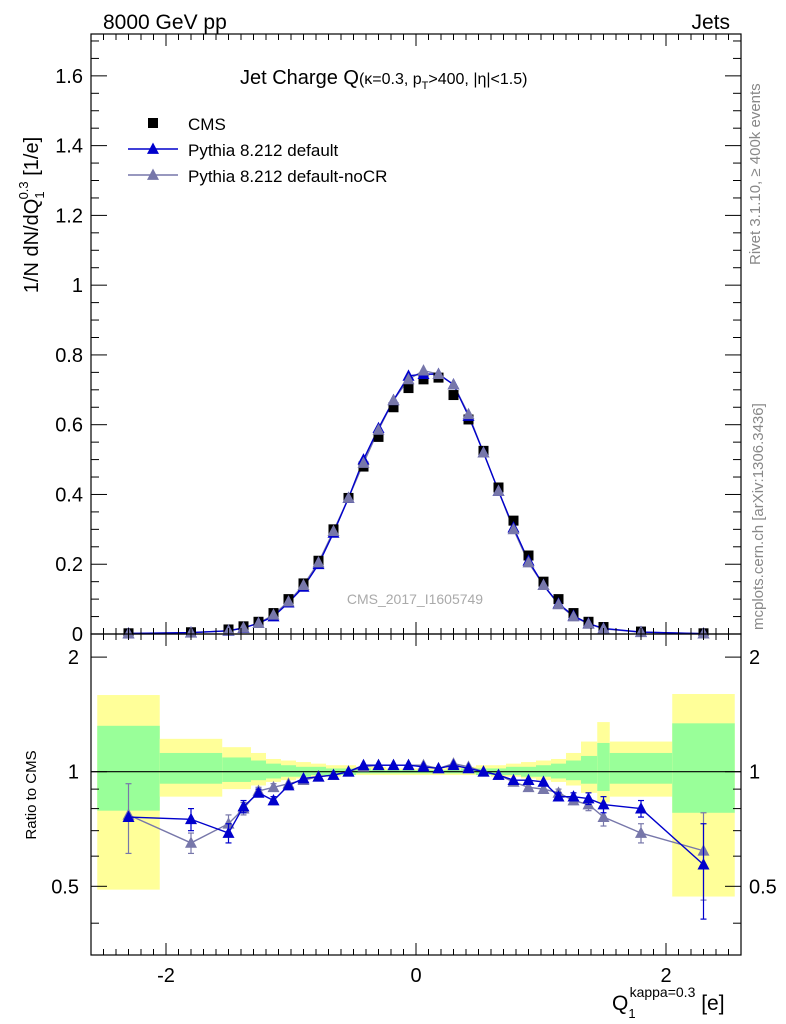 This screenshot has width=786, height=1024. I want to click on svg-text: 1/N dN/dQ10.3 [1/e], so click(31, 215).